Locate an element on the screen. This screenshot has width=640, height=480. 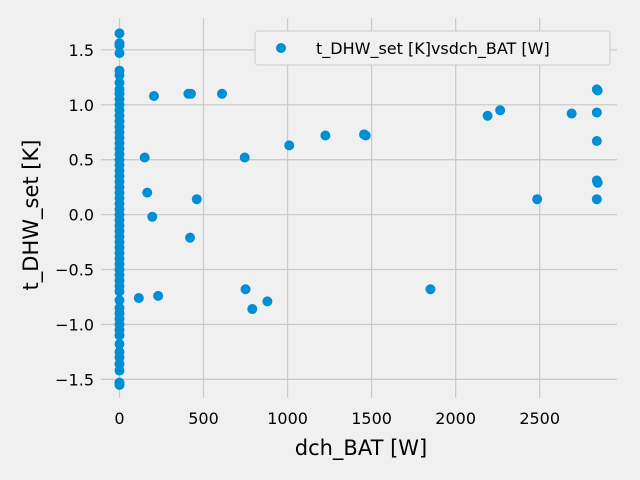
y-tick-label: 1.5 is located at coordinates (81, 50).